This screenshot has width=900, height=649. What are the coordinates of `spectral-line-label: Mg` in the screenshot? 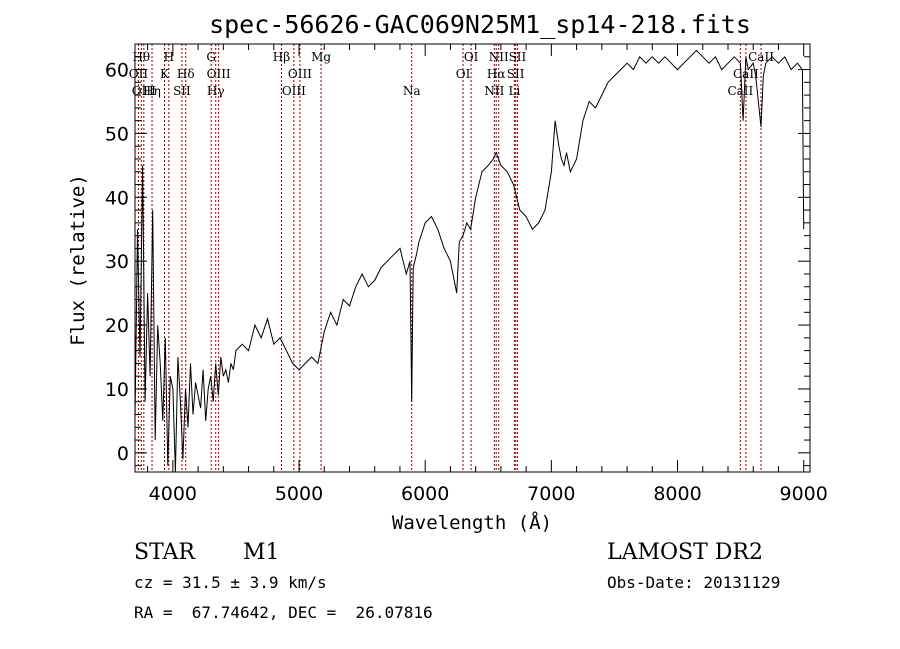 It's located at (321, 57).